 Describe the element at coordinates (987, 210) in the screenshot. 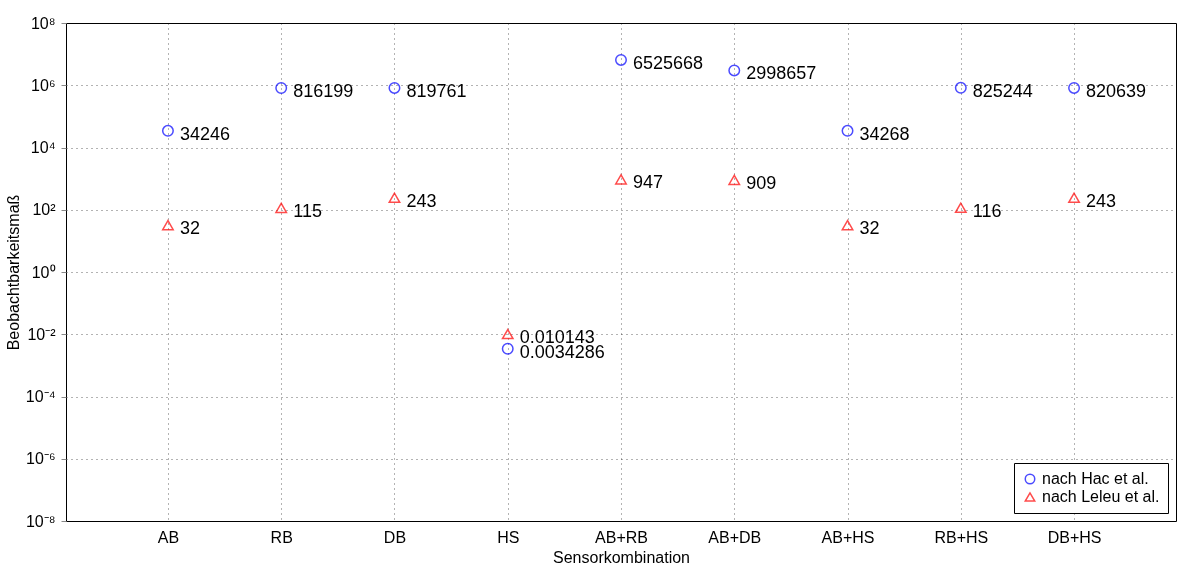

I see `data-label: 116` at that location.